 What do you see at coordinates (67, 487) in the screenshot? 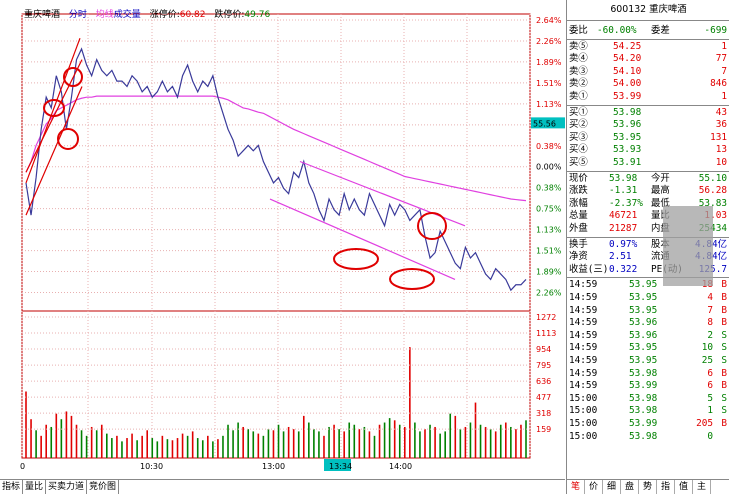
I see `tab-buy-sell-power: 买卖力道` at bounding box center [67, 487].